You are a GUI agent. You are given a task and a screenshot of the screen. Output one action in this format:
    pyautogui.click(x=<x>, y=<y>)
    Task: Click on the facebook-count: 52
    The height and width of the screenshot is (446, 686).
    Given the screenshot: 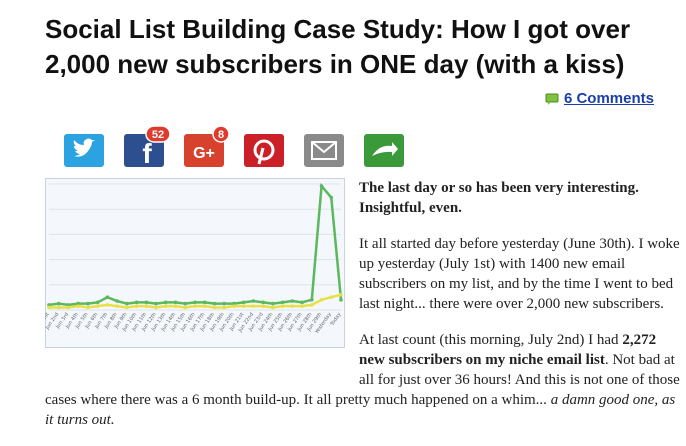 What is the action you would take?
    pyautogui.click(x=158, y=135)
    